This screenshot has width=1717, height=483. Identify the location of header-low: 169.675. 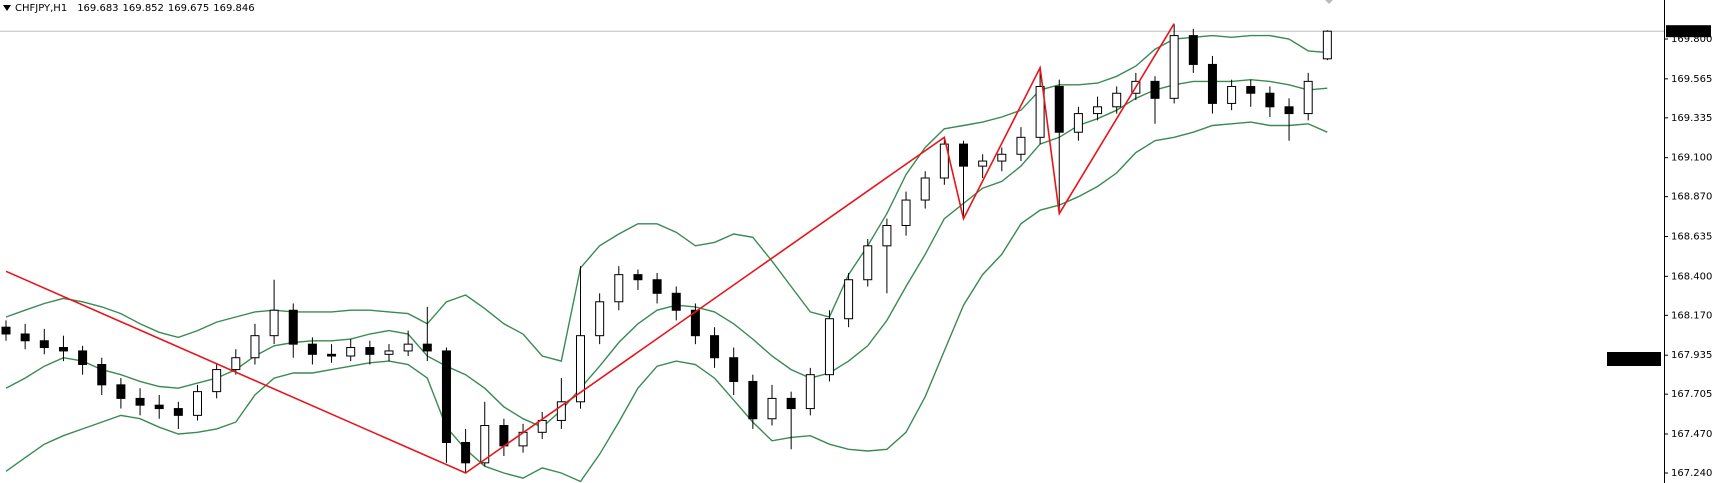
(188, 8).